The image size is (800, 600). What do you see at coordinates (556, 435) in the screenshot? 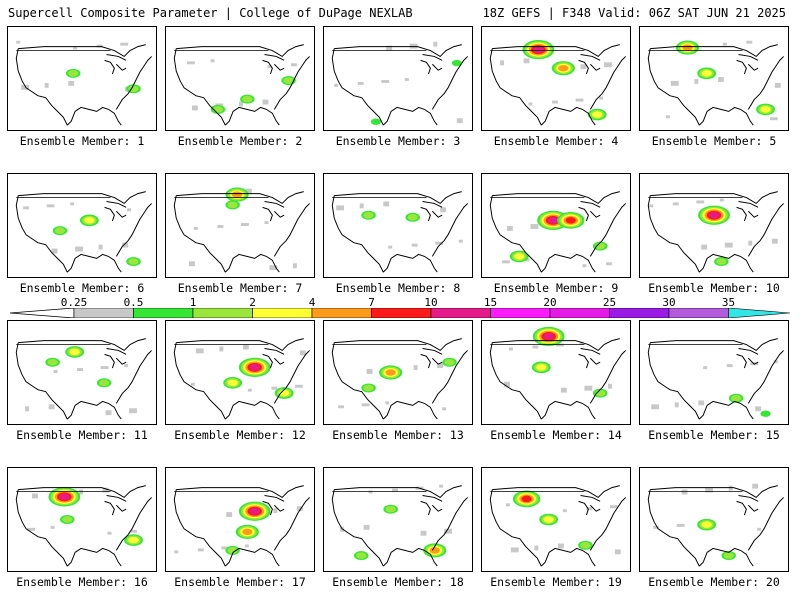
I see `ensemble-member-label: Ensemble Member: 14` at bounding box center [556, 435].